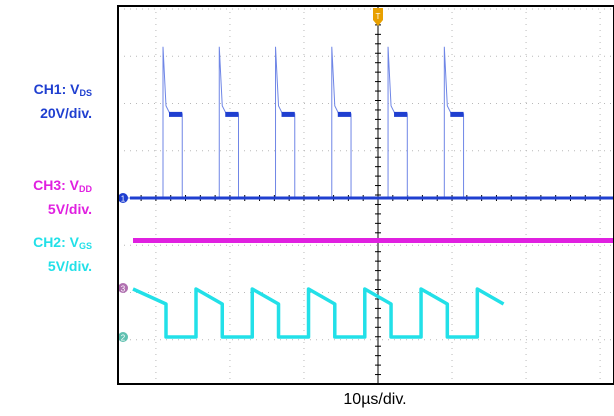  I want to click on ch1-prefix: CH1: V, so click(56, 89).